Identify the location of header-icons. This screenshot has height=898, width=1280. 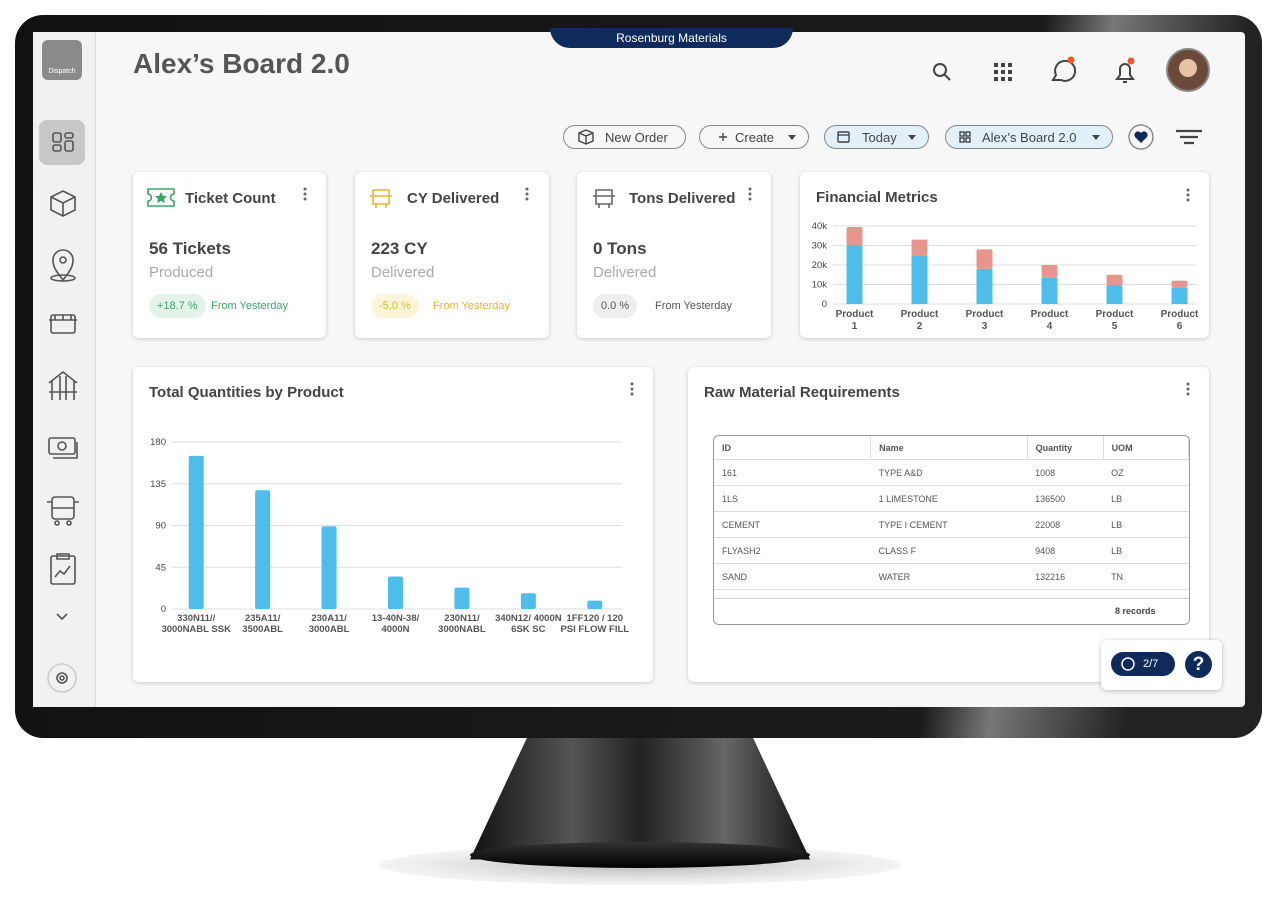
(1071, 70).